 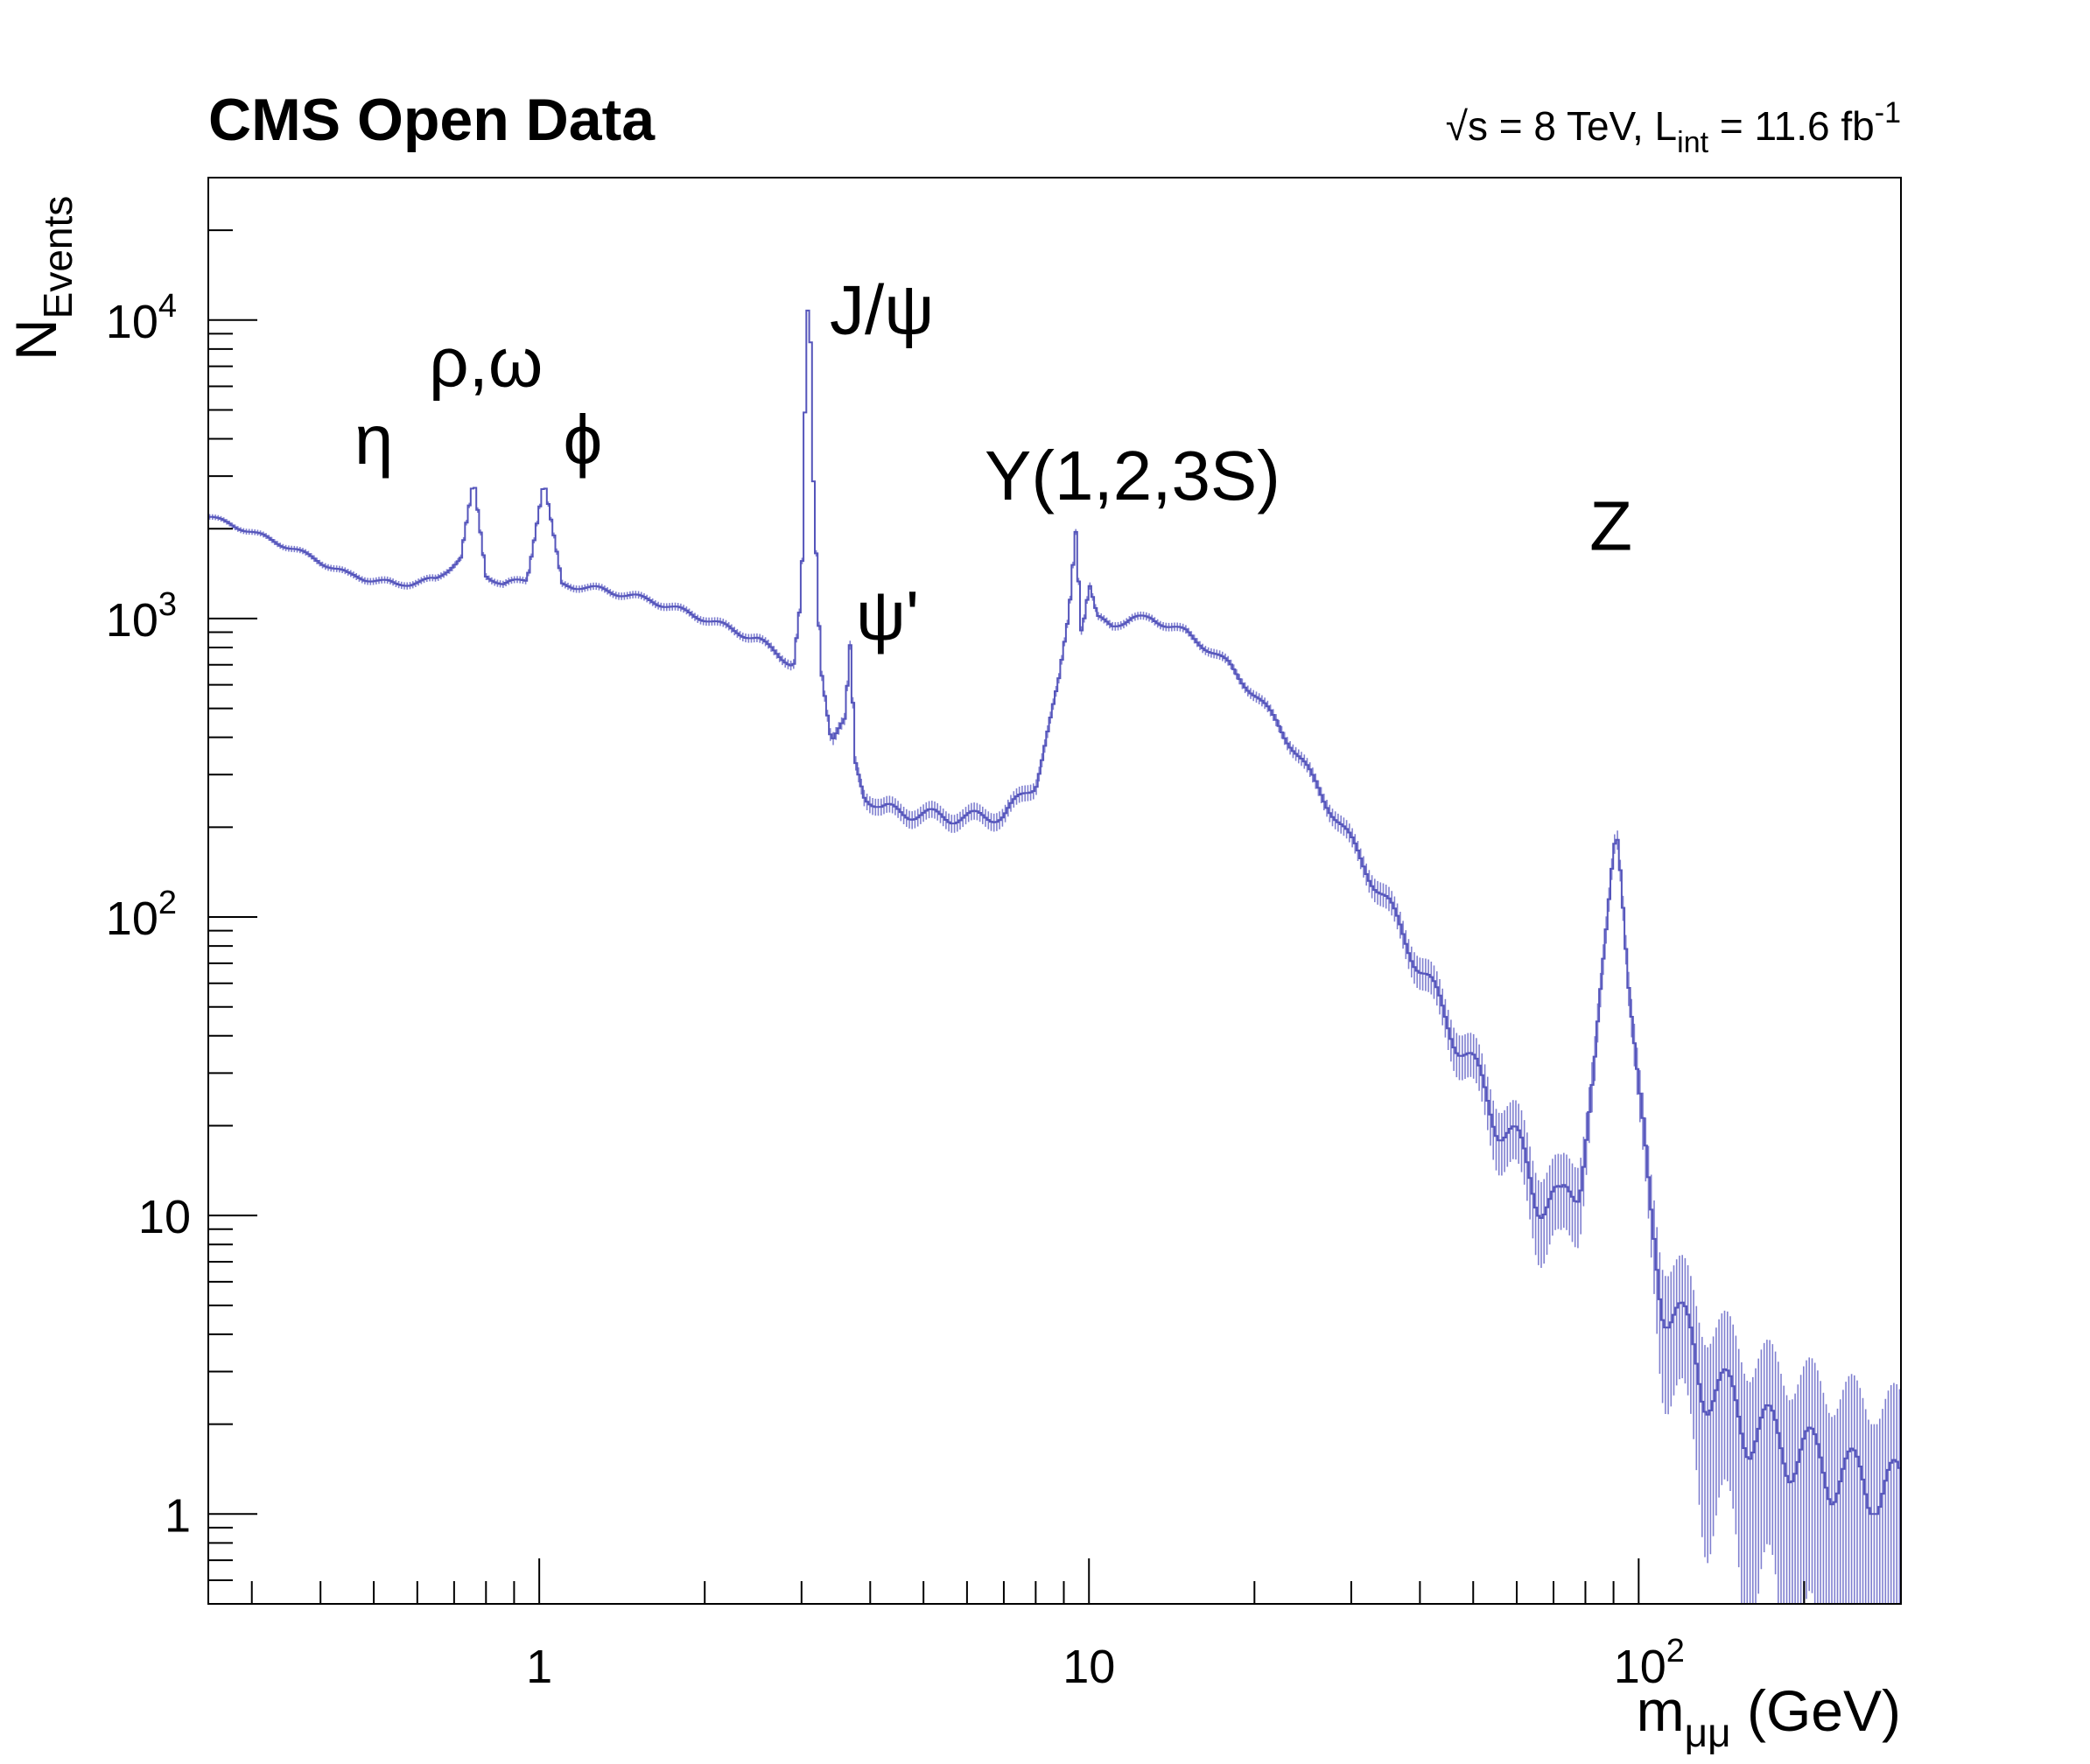 I want to click on subtitle-inverse-superscript: -1, so click(x=1888, y=113).